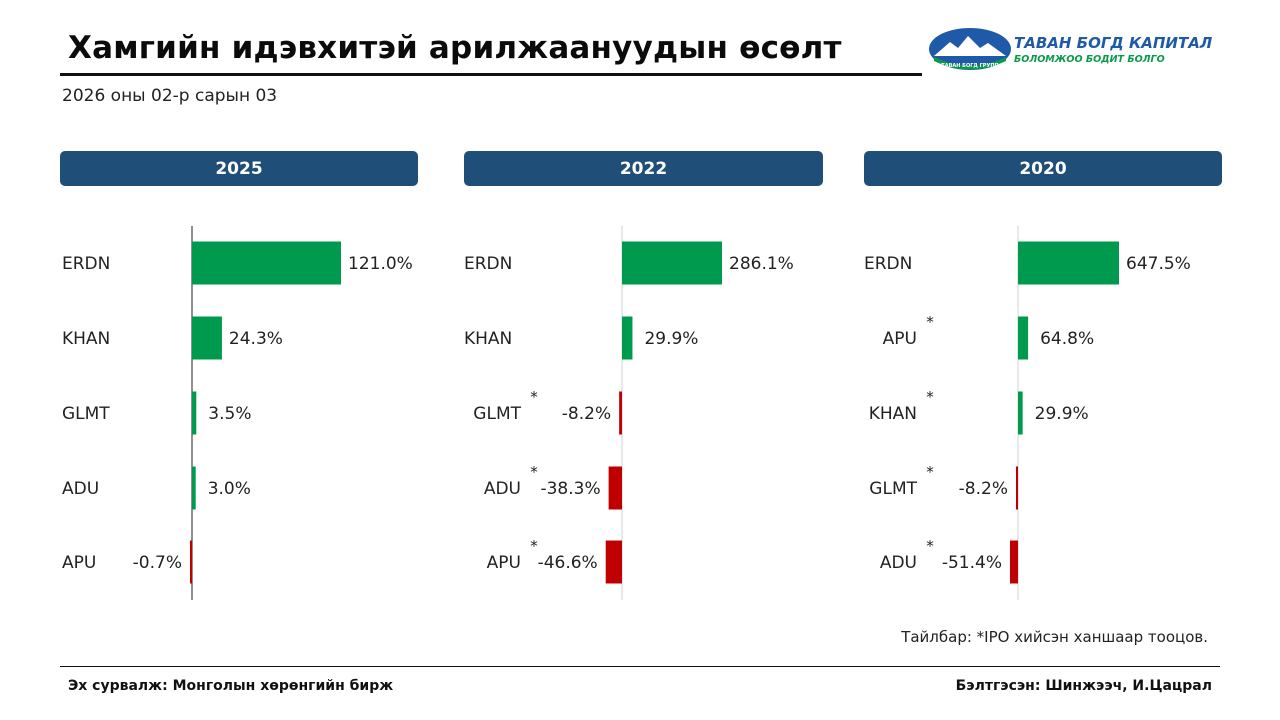  Describe the element at coordinates (1089, 59) in the screenshot. I see `logo-tagline: БОЛОМЖОО БОДИТ БОЛГО` at that location.